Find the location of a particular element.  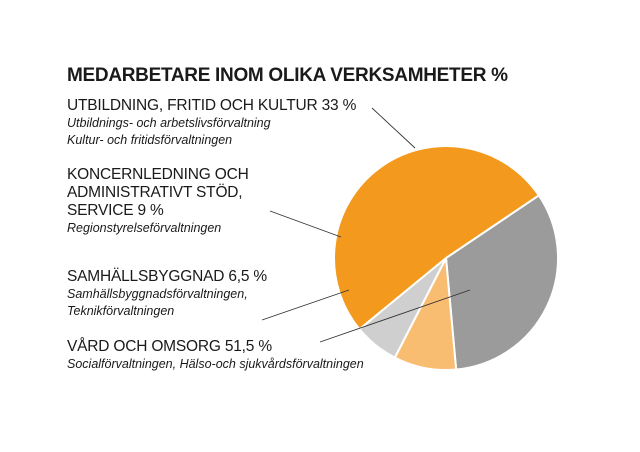

slice-vard-omsorg is located at coordinates (437, 238).